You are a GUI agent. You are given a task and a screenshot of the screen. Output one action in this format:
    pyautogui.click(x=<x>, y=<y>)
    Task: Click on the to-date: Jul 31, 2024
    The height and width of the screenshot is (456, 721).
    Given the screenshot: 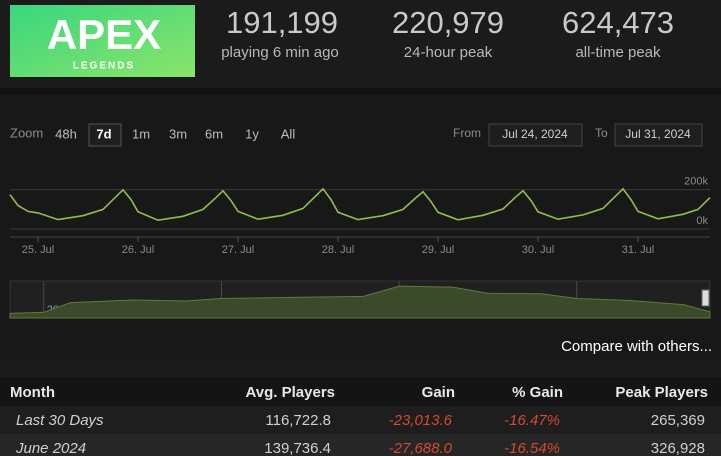 What is the action you would take?
    pyautogui.click(x=658, y=134)
    